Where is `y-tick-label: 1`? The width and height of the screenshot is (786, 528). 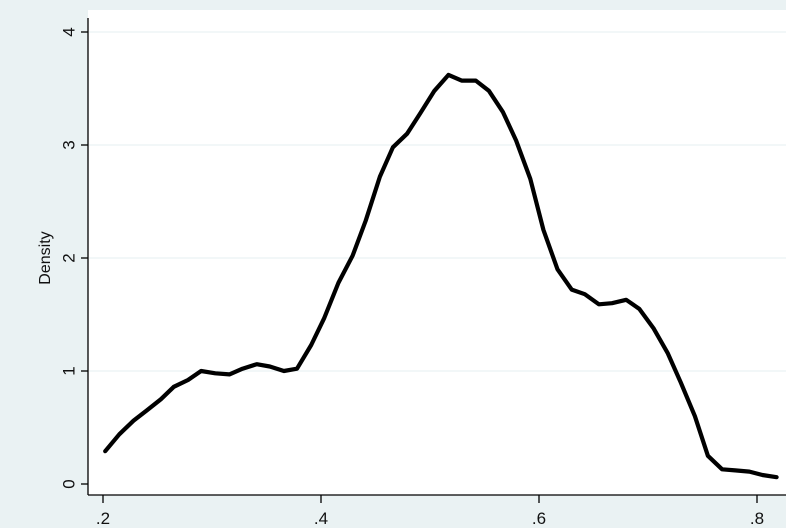
y-tick-label: 1 is located at coordinates (68, 370).